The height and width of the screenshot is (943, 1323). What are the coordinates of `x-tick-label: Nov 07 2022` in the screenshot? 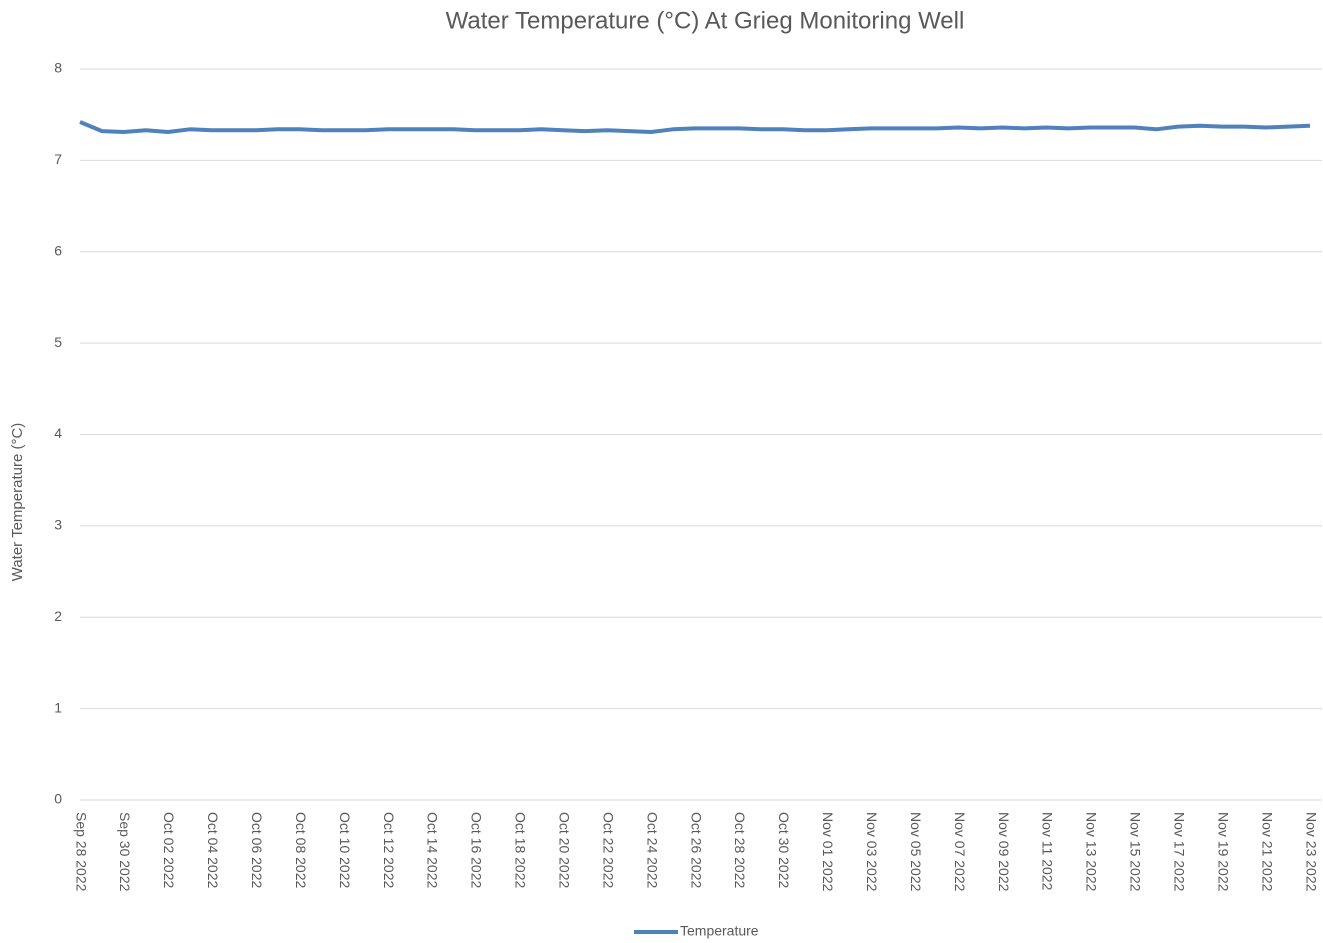 It's located at (960, 852).